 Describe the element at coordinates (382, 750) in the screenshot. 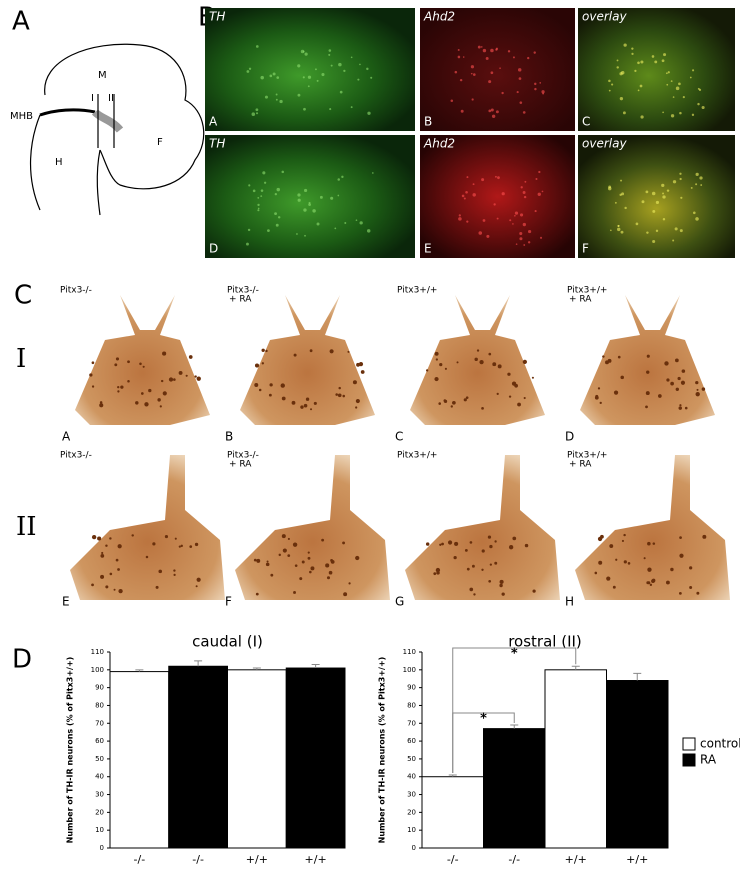

I see `y-axis-label: Number of TH-IR neurons (% of Pitx3+/+)` at that location.